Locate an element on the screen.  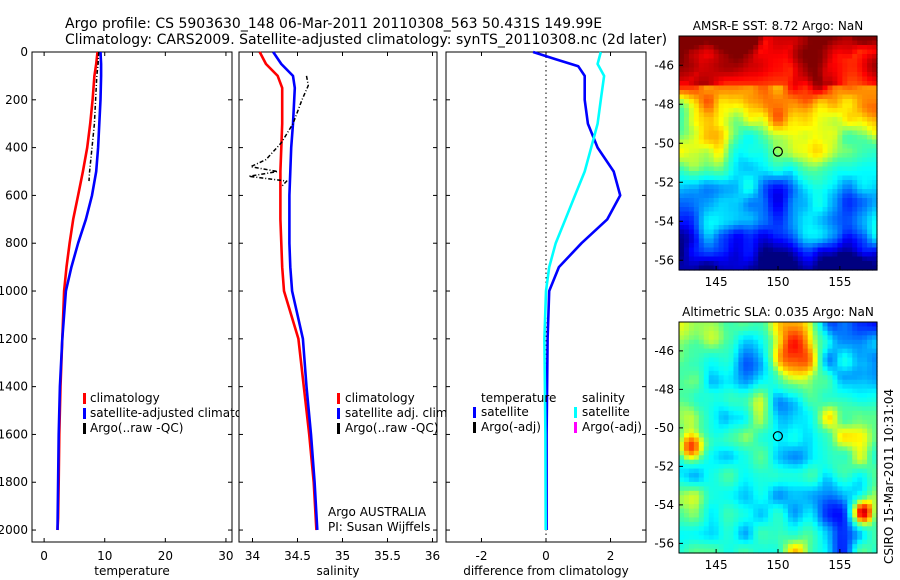
temperature-legend-label: satellite-adjusted climatology is located at coordinates (179, 413).